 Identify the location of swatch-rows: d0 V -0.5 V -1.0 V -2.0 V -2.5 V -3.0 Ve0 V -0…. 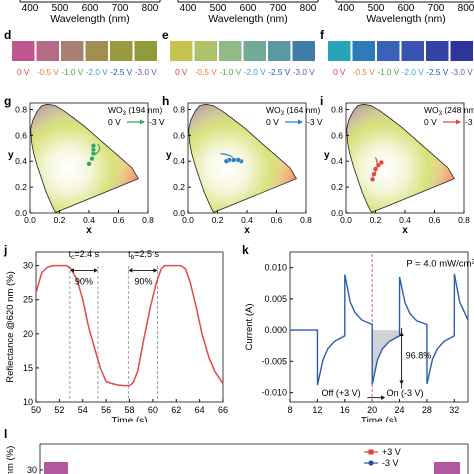
(238, 52).